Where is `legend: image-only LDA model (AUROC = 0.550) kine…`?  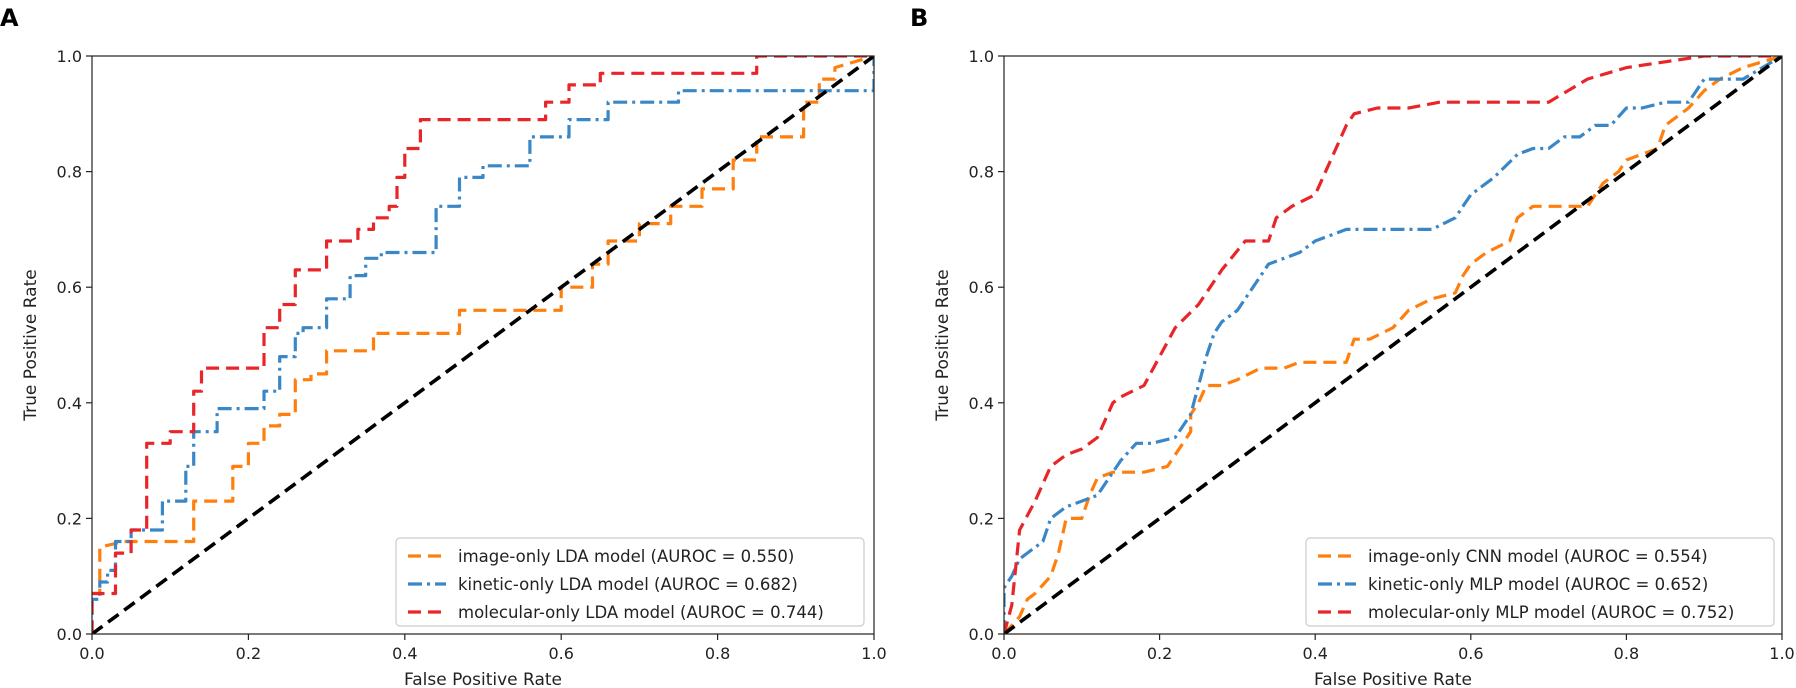
legend: image-only LDA model (AUROC = 0.550) kine… is located at coordinates (630, 582).